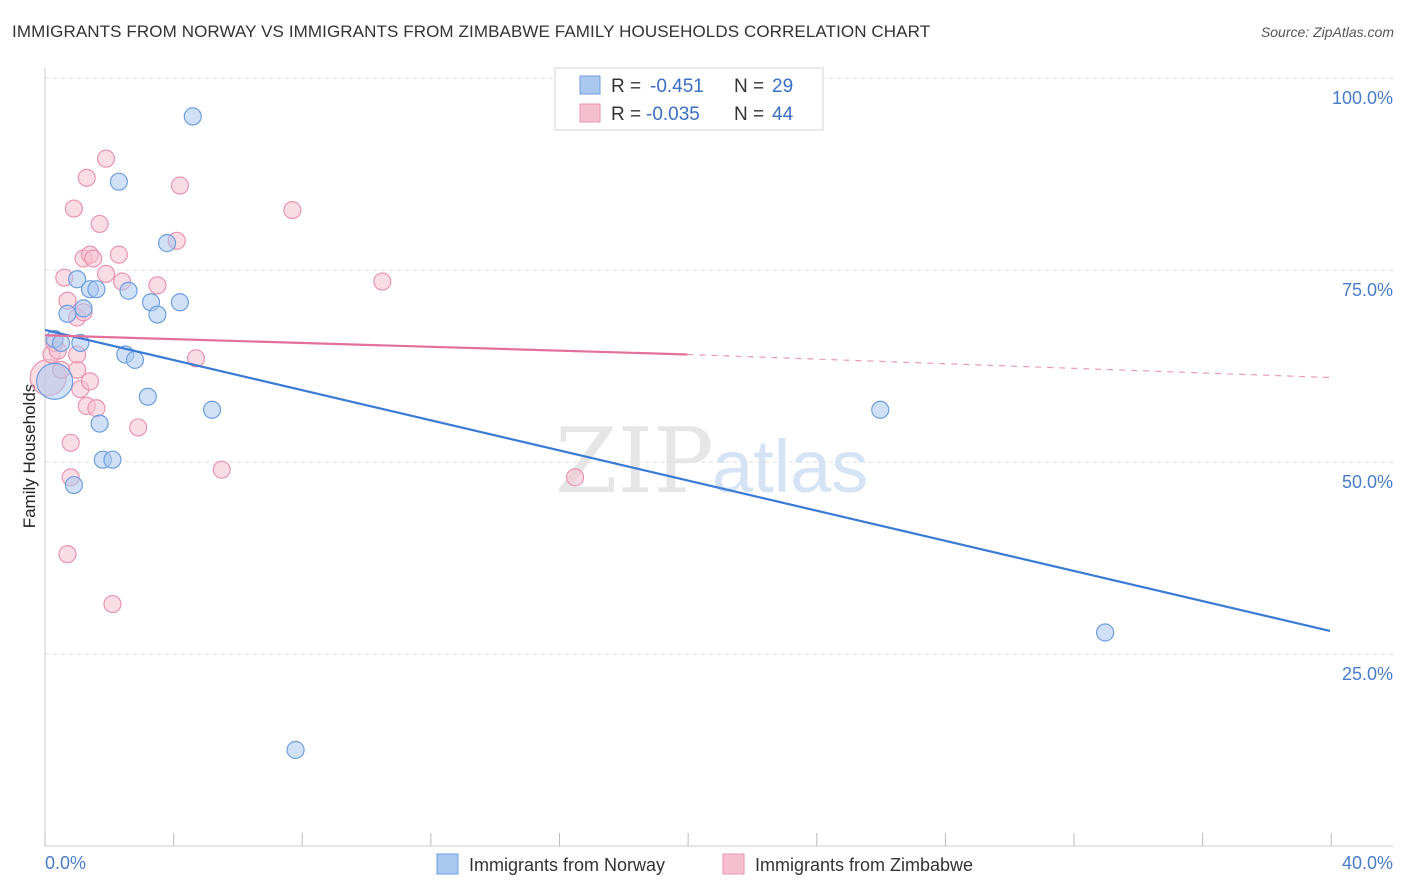 The height and width of the screenshot is (892, 1406). I want to click on trend-line-zimbabwe, so click(366, 345).